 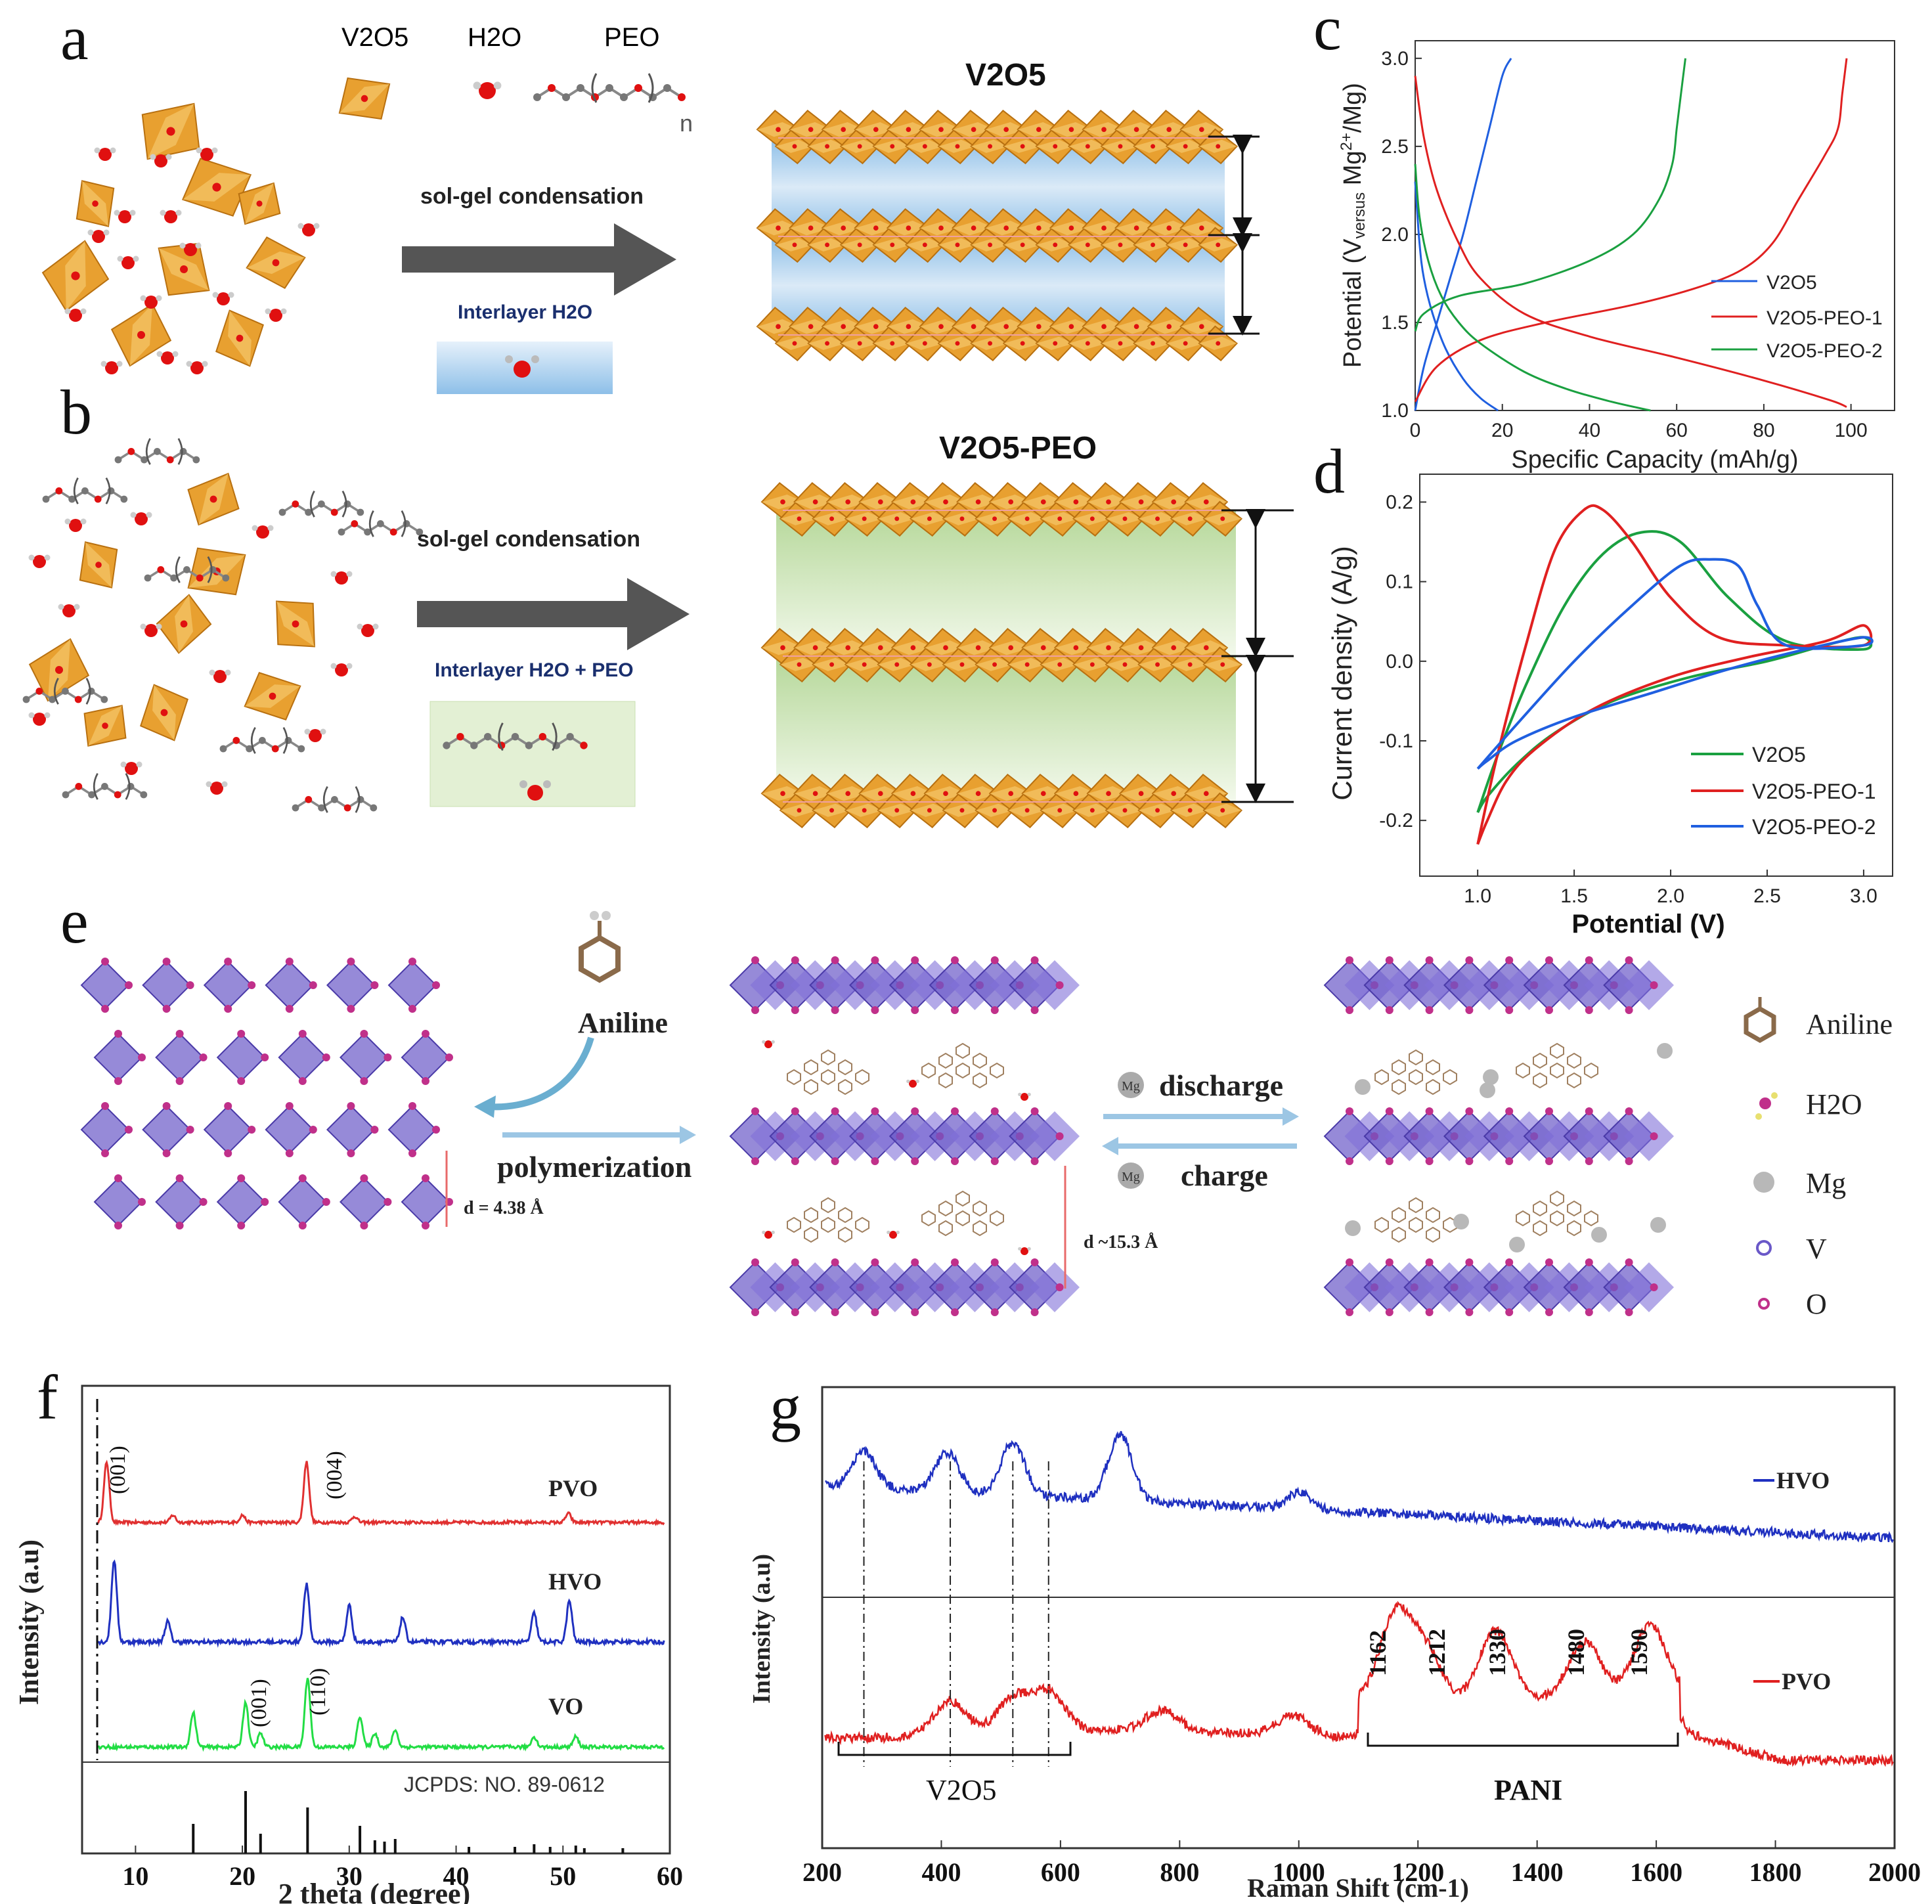 I want to click on legend-d: V2O5 V2O5-PEO-1 V2O5-PEO-2, so click(x=1783, y=791).